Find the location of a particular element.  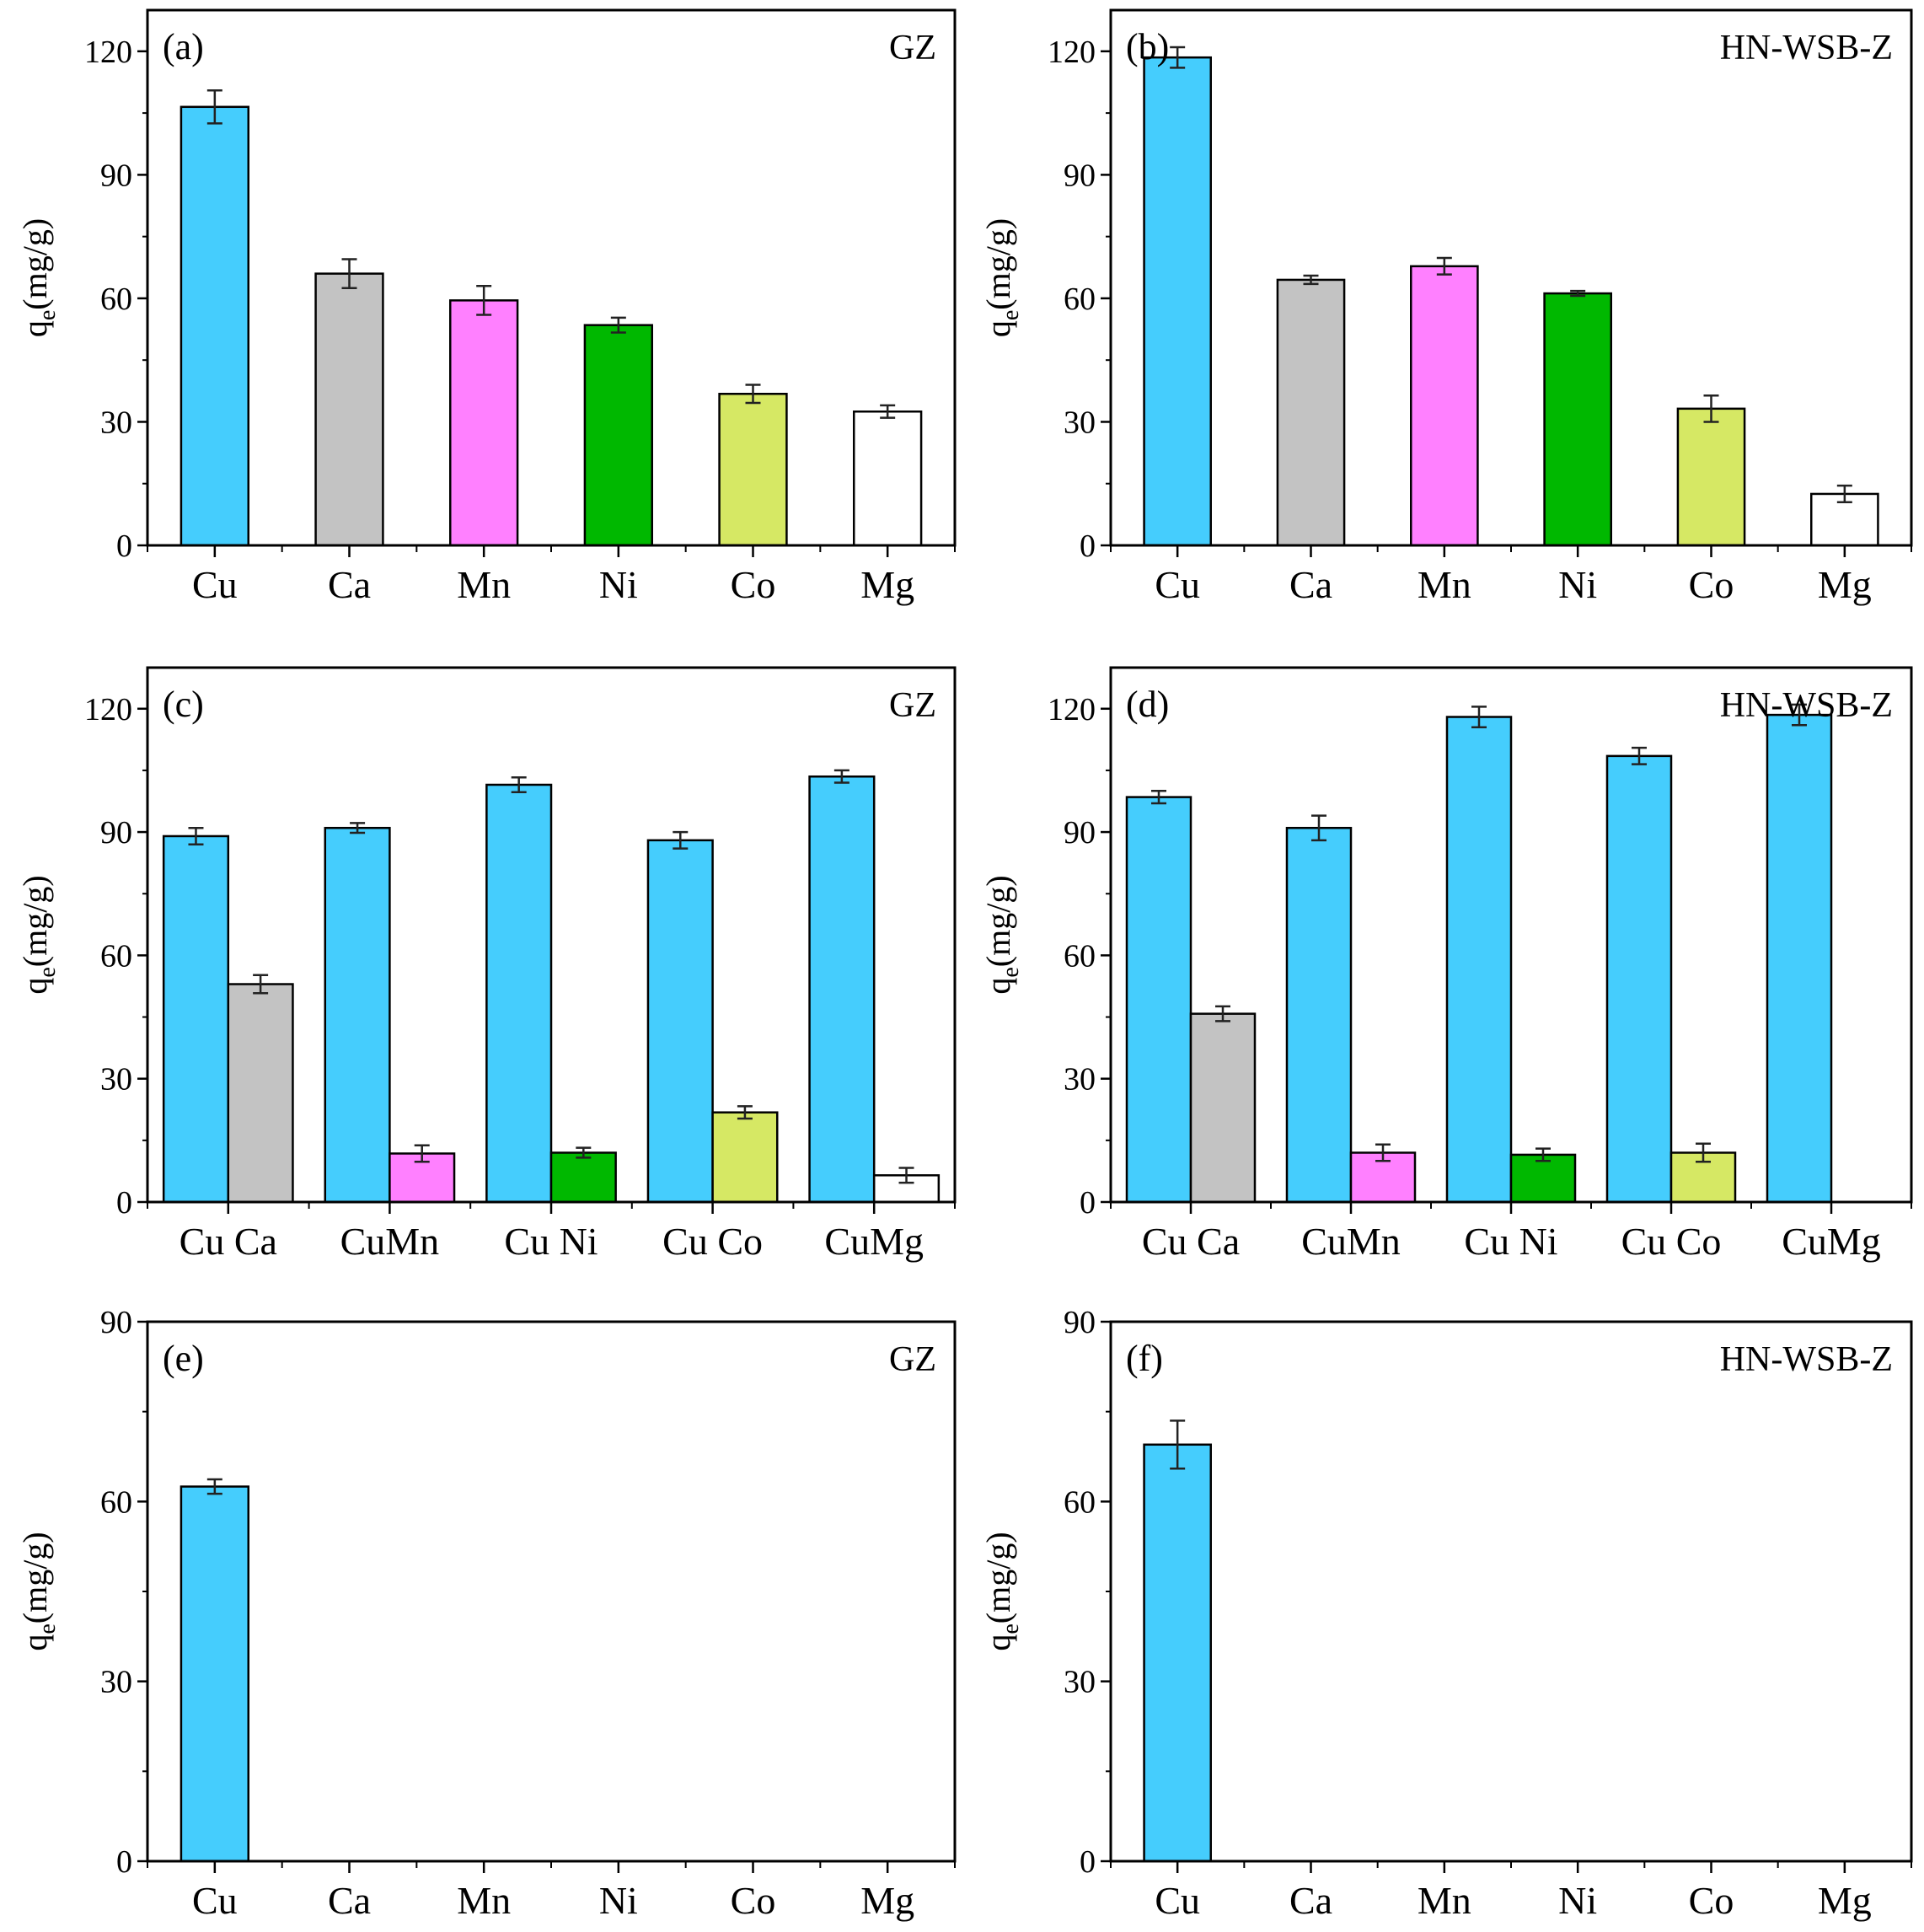

bar-mg is located at coordinates (888, 479).